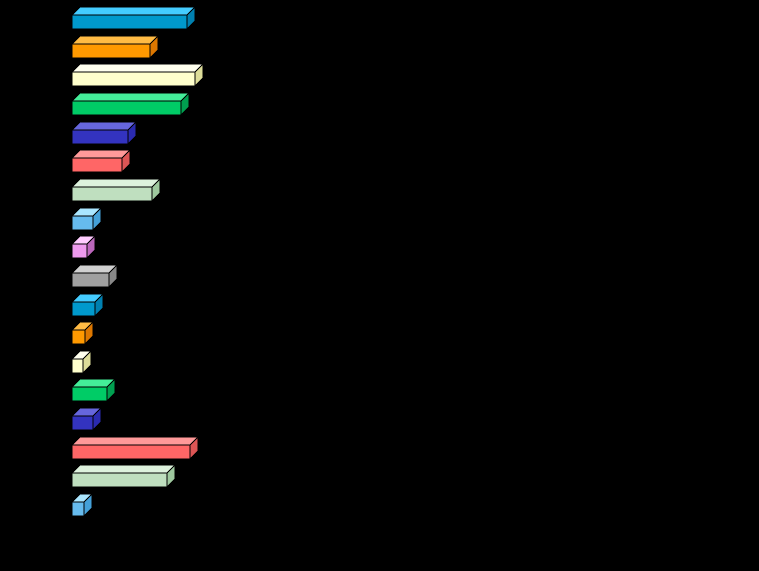 The image size is (759, 571). Describe the element at coordinates (130, 97) in the screenshot. I see `bar-4-top-face` at that location.